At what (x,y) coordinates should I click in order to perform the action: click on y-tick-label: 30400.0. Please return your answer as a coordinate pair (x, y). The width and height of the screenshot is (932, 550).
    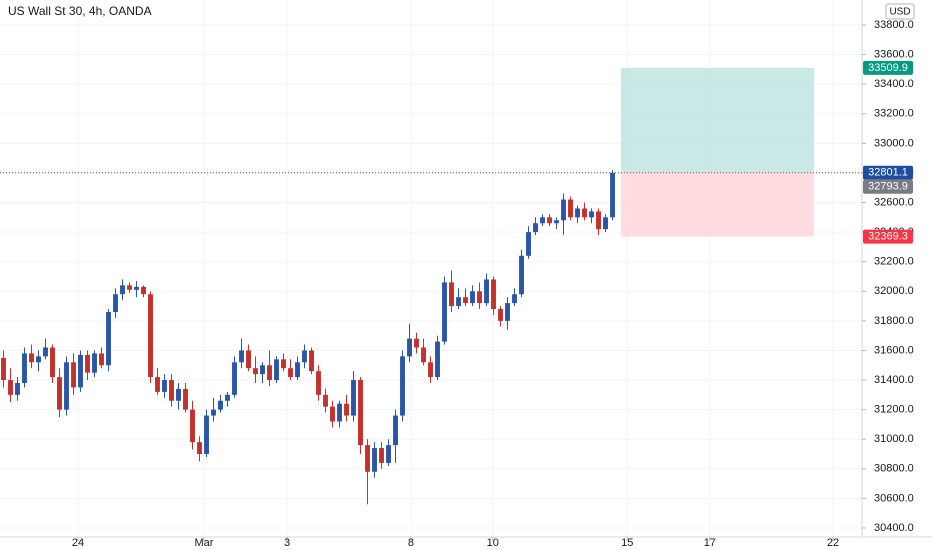
    Looking at the image, I should click on (894, 528).